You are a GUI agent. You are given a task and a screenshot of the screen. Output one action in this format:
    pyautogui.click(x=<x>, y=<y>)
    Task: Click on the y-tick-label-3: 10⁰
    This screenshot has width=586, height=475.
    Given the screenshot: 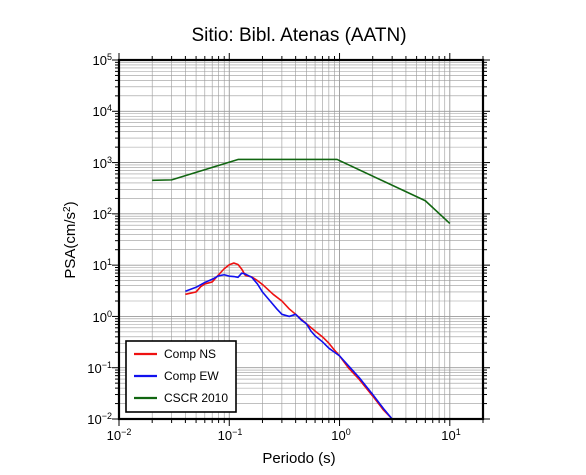 What is the action you would take?
    pyautogui.click(x=102, y=317)
    